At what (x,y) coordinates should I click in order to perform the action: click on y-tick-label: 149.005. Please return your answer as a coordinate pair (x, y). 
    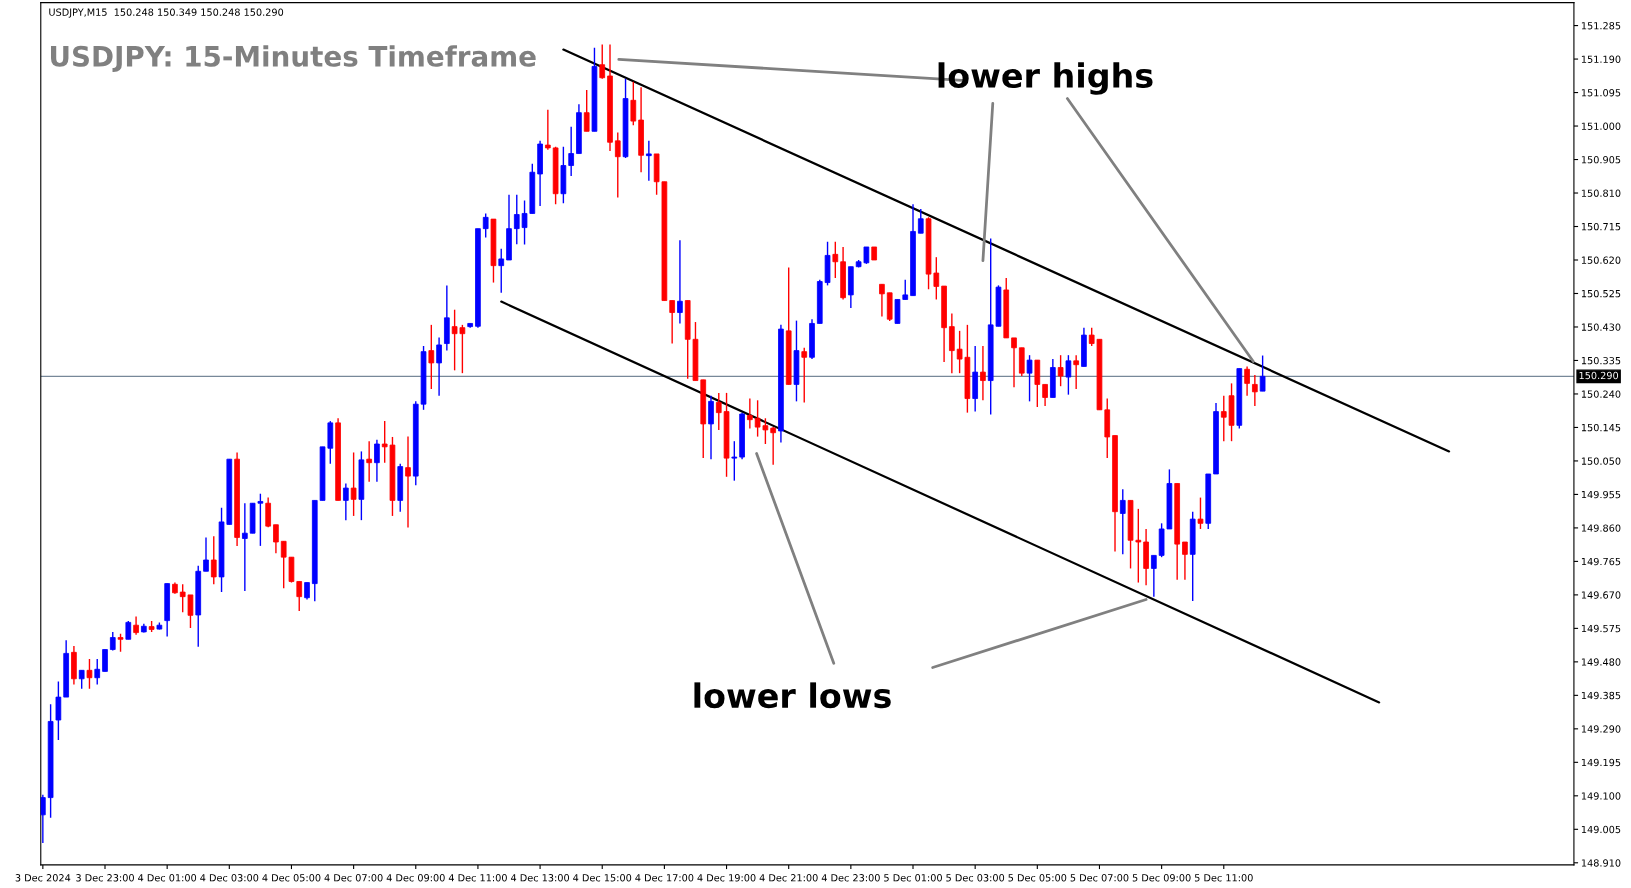
    Looking at the image, I should click on (1601, 829).